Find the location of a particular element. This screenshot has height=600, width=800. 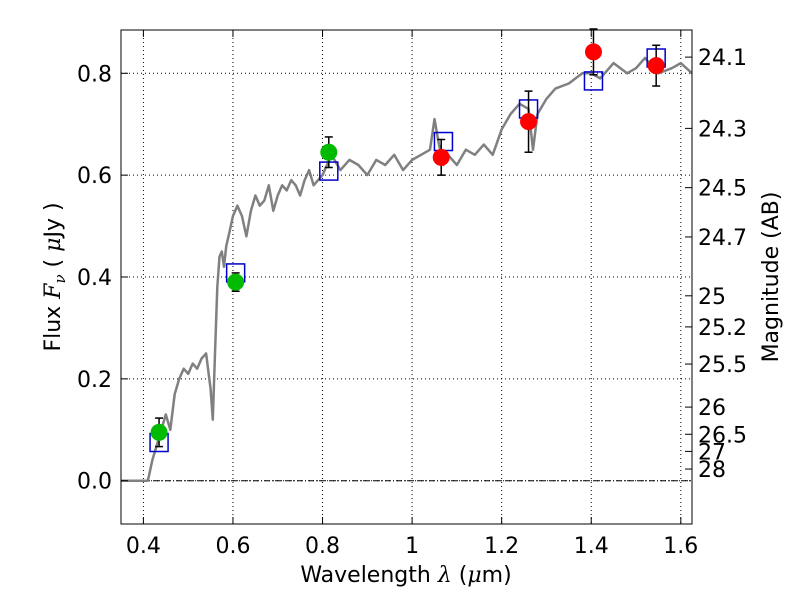

right-tick-label: 24.5 is located at coordinates (722, 189).